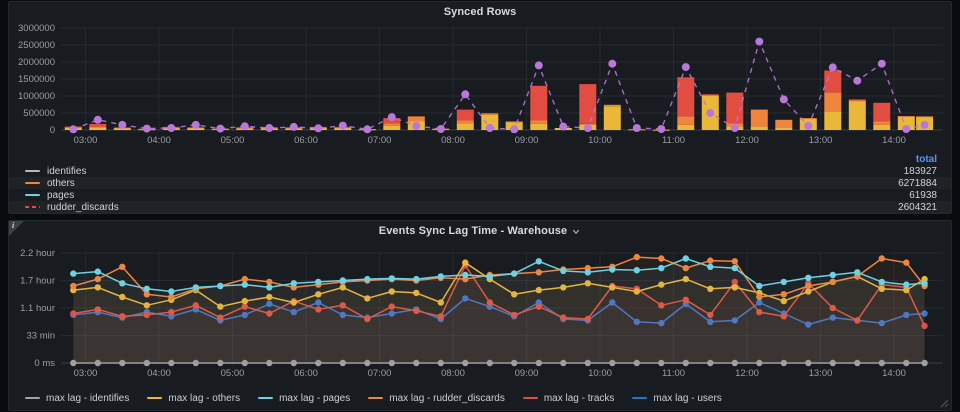 The image size is (960, 412). I want to click on svg-text: 1.1 hour, so click(37, 308).